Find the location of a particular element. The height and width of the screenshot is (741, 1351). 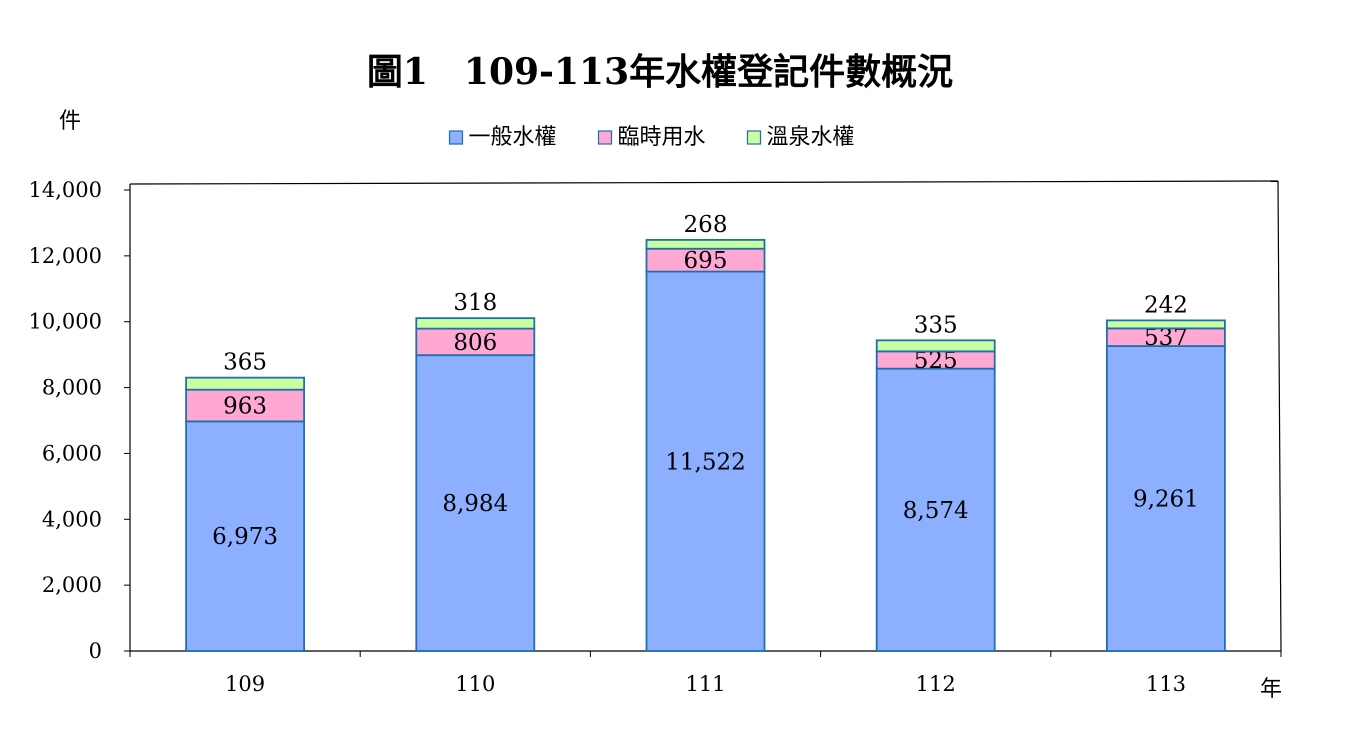

data-label-3-110: 318 is located at coordinates (475, 303).